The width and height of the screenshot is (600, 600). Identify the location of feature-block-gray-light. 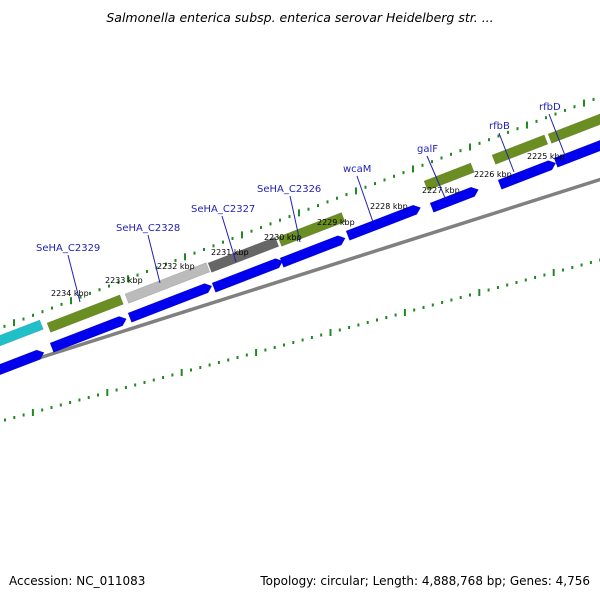
(167, 283).